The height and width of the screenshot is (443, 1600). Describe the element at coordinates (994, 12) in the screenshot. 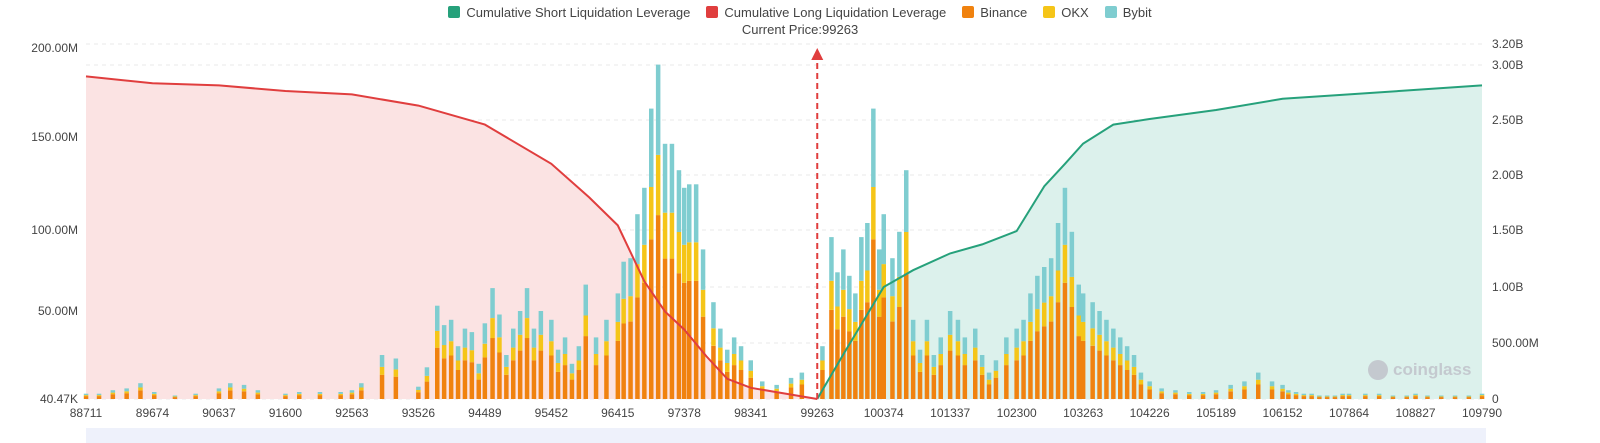

I see `legend-item-binance: Binance` at that location.